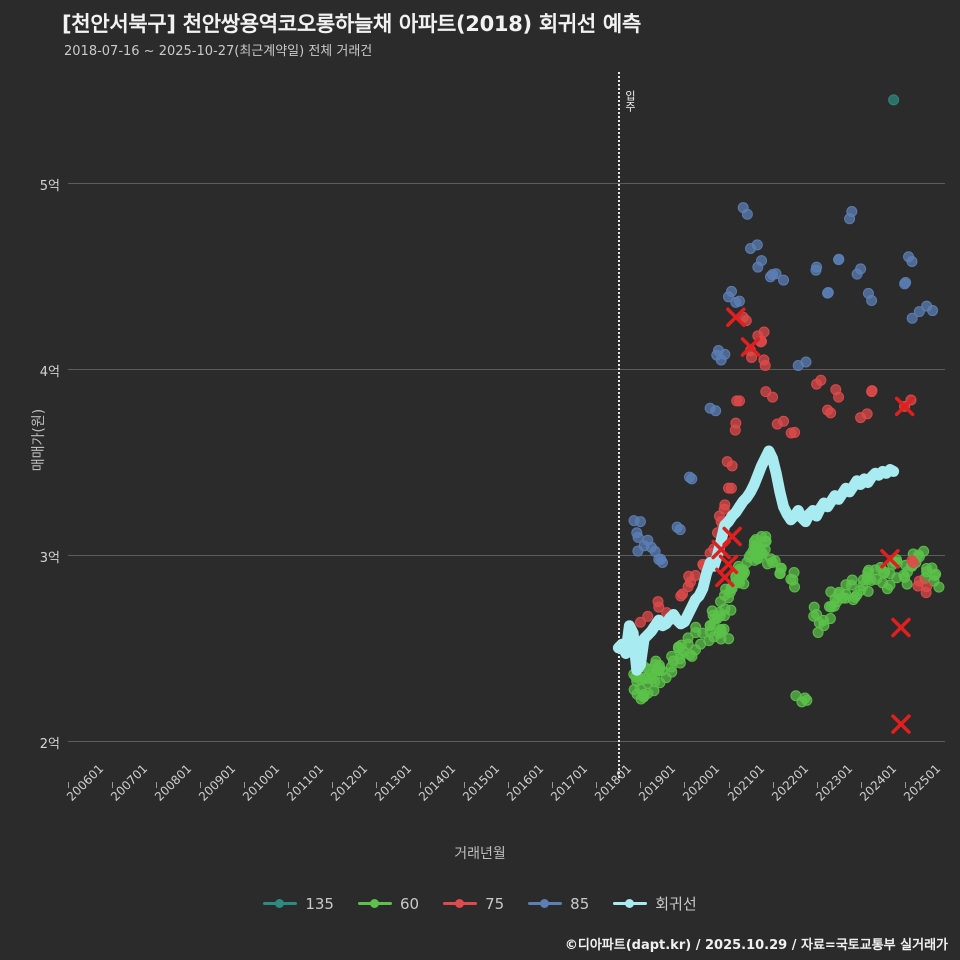 The height and width of the screenshot is (960, 960). I want to click on legend-item-75: 75, so click(473, 904).